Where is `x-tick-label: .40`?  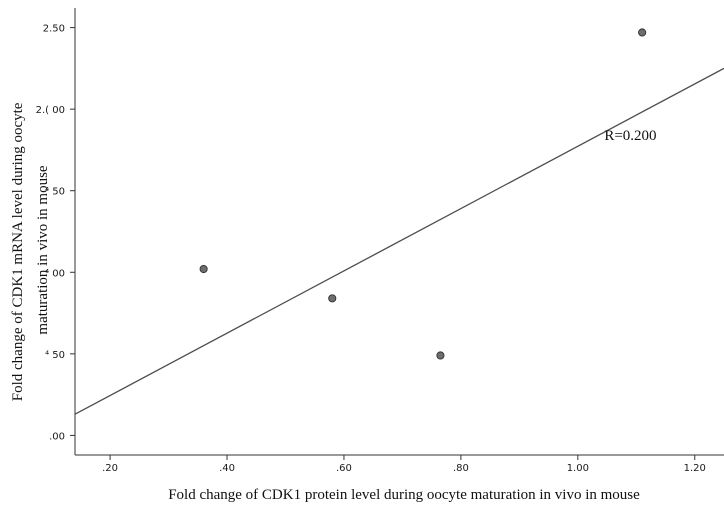
x-tick-label: .40 is located at coordinates (227, 468).